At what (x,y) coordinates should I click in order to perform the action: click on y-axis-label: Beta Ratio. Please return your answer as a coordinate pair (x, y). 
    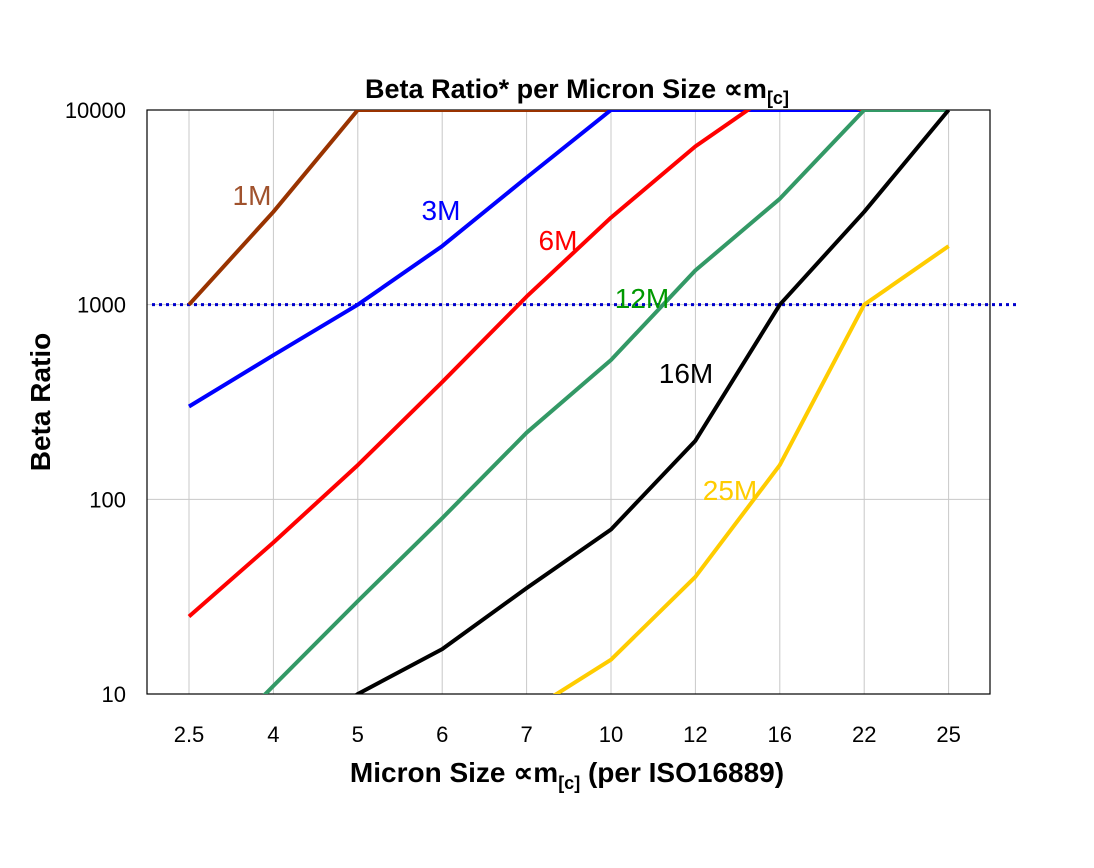
    Looking at the image, I should click on (40, 402).